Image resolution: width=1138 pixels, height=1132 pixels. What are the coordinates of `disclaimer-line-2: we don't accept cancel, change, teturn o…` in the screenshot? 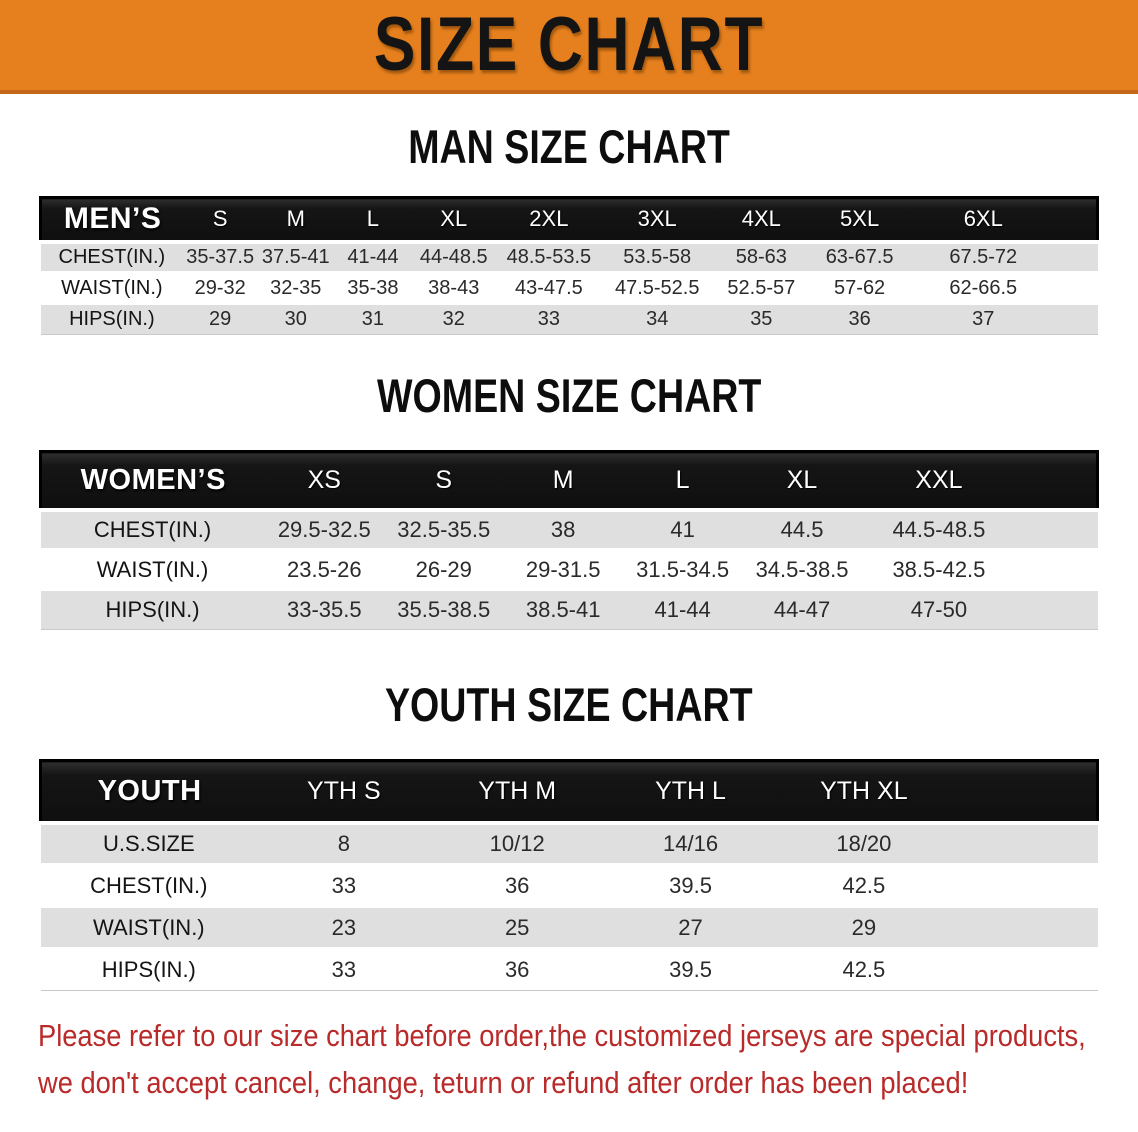 It's located at (503, 1082).